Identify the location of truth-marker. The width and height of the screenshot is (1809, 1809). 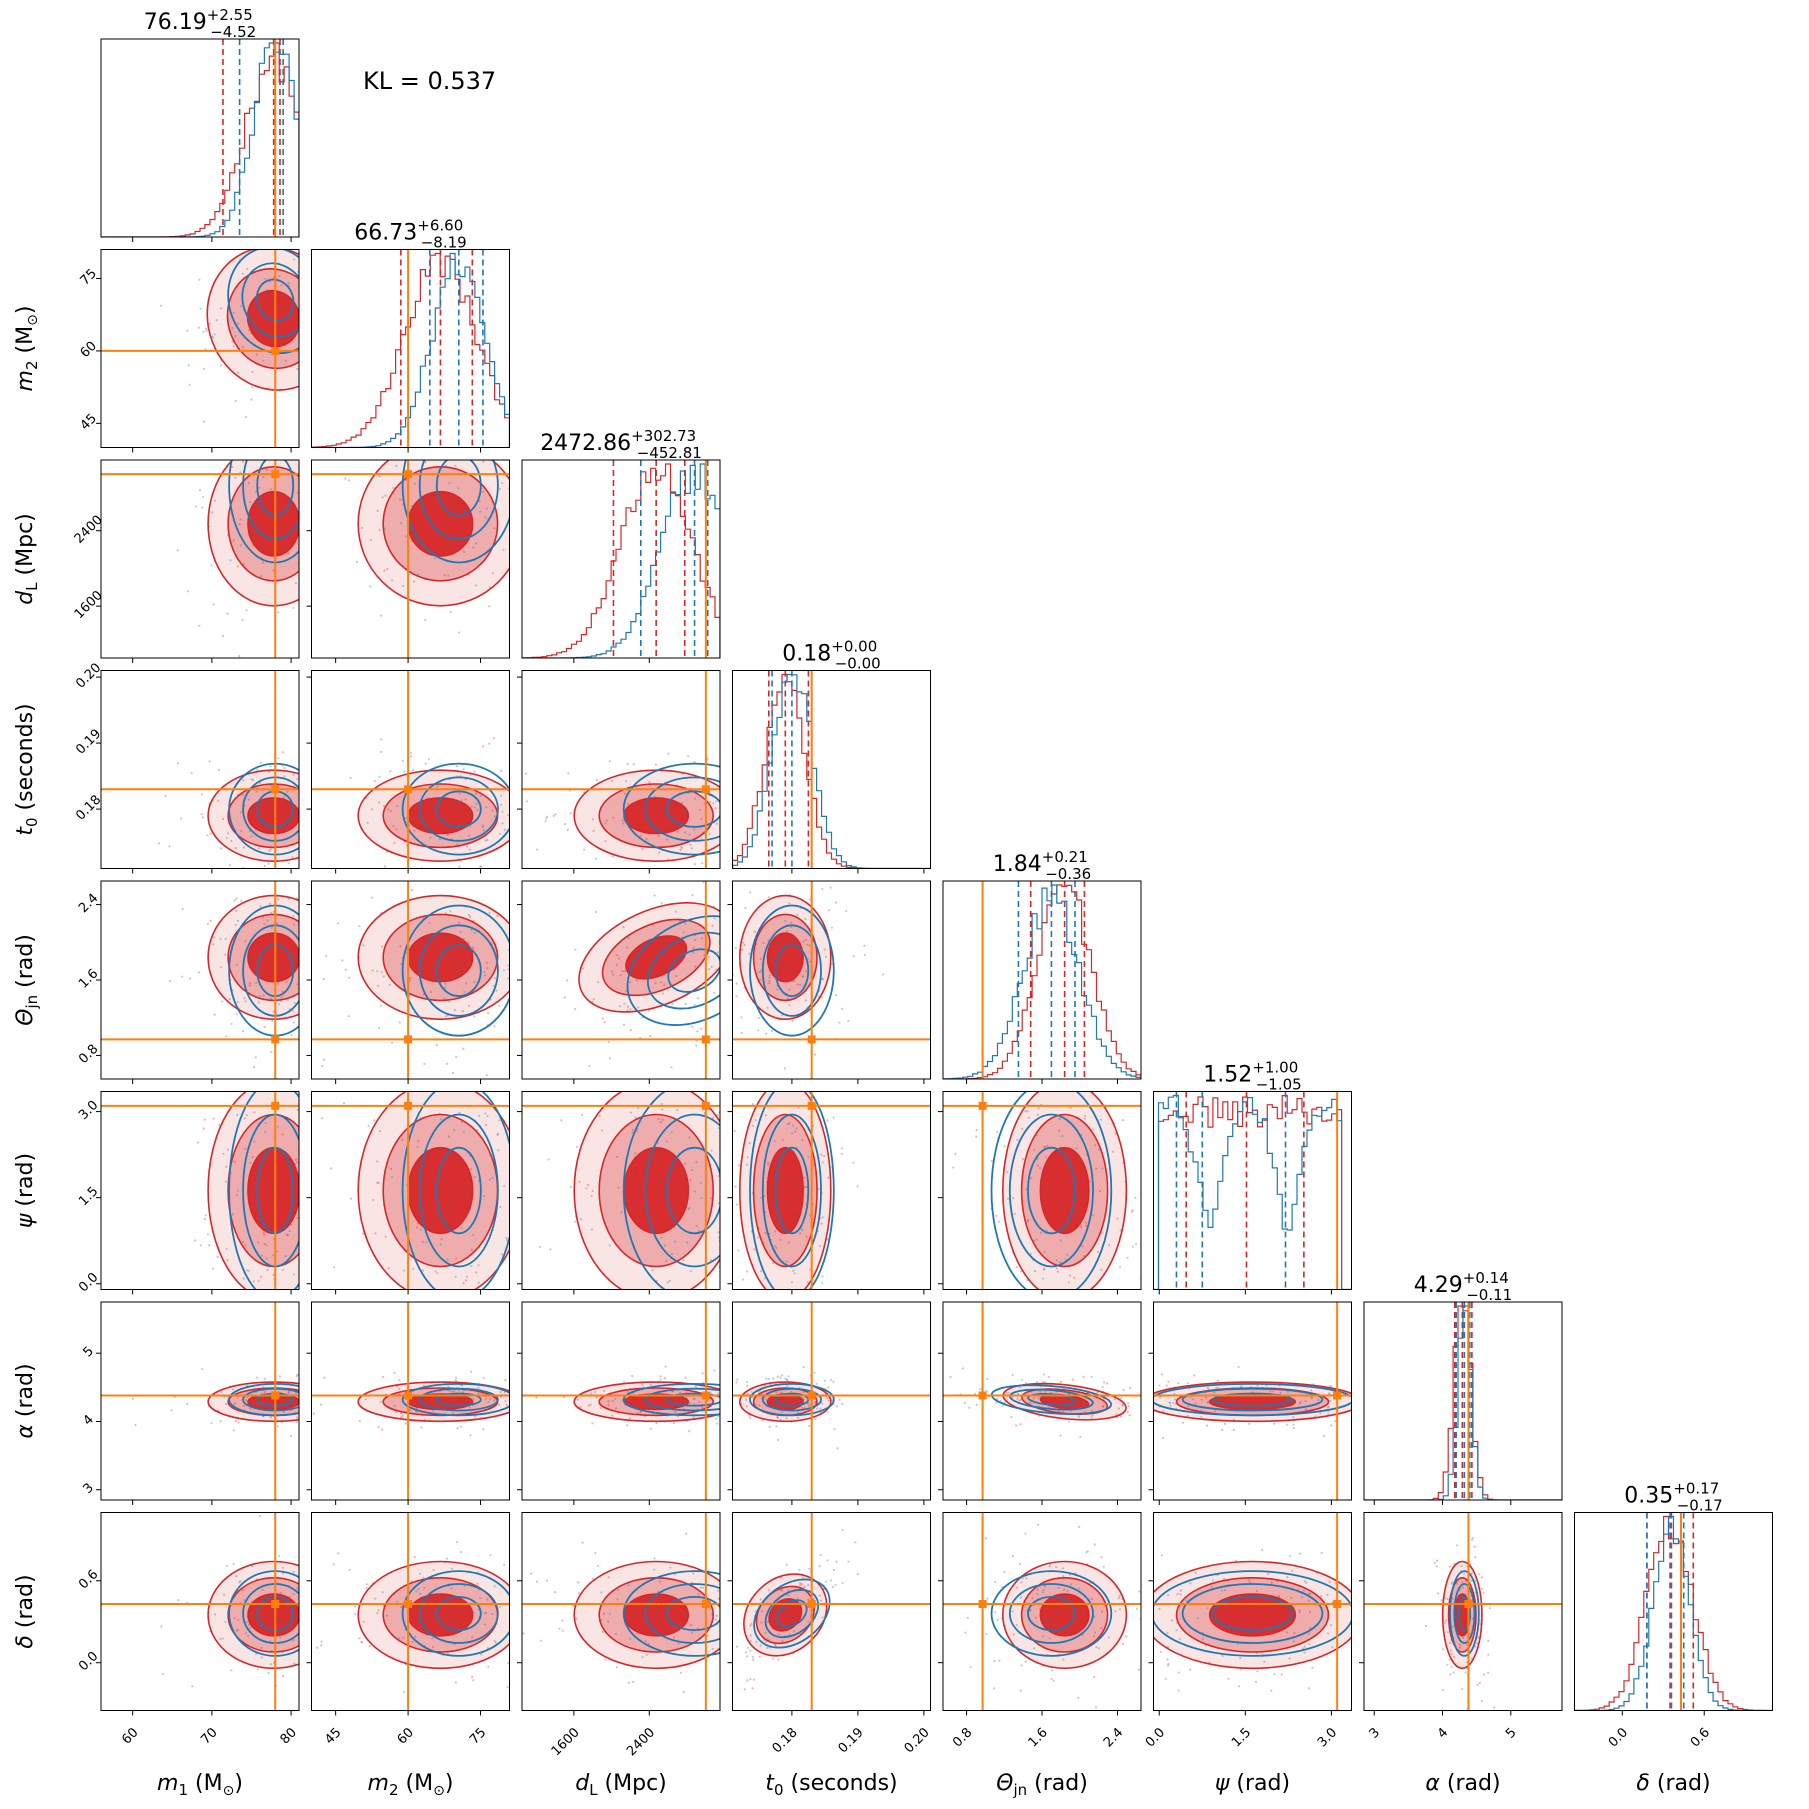
(705, 1105).